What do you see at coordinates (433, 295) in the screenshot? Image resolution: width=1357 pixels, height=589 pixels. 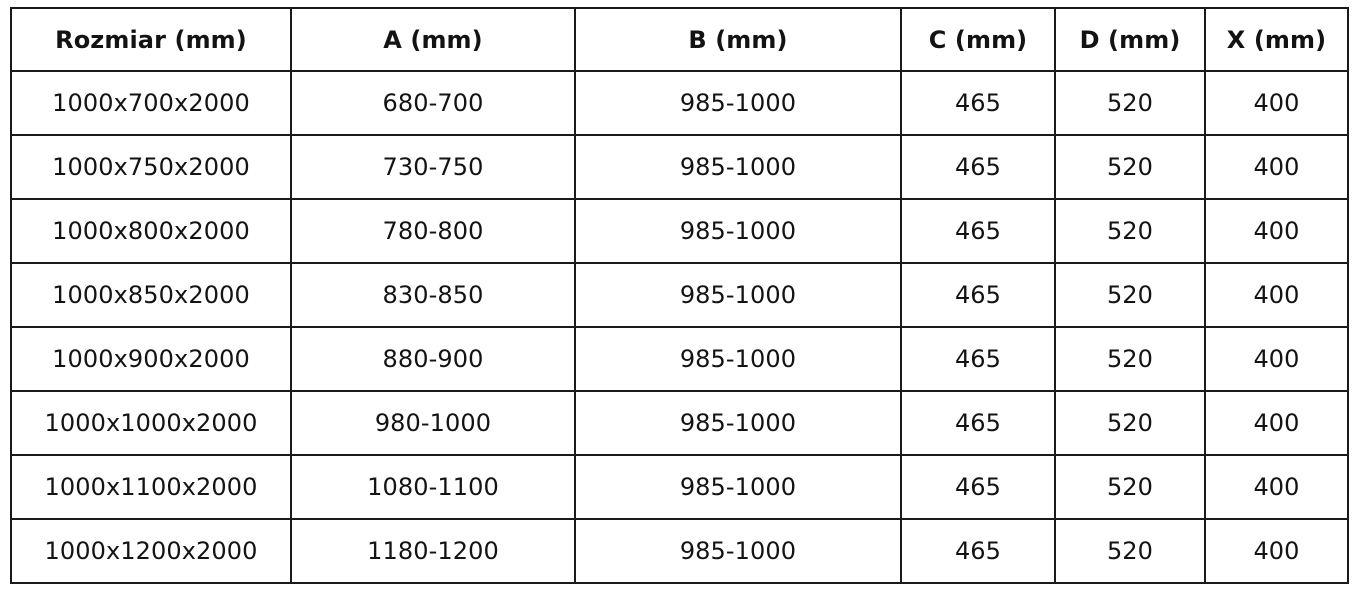 I see `cell-a: 830-850` at bounding box center [433, 295].